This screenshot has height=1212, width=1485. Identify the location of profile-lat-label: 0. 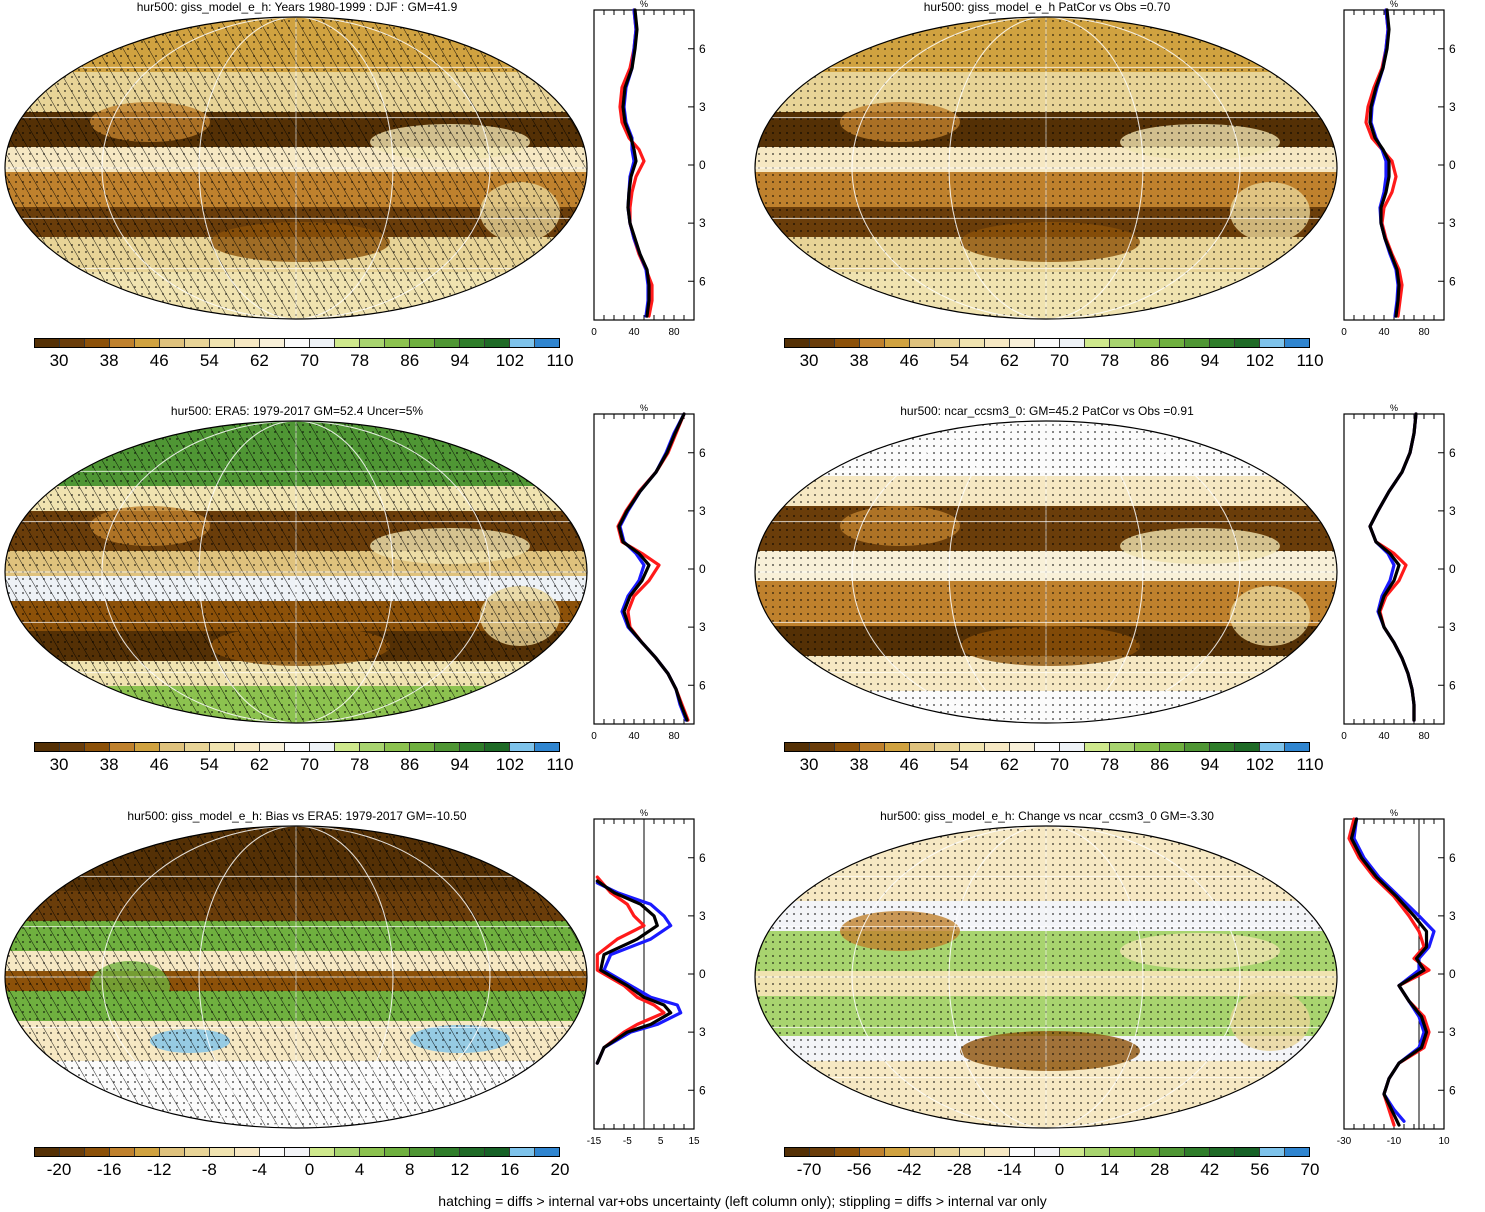
(1452, 974).